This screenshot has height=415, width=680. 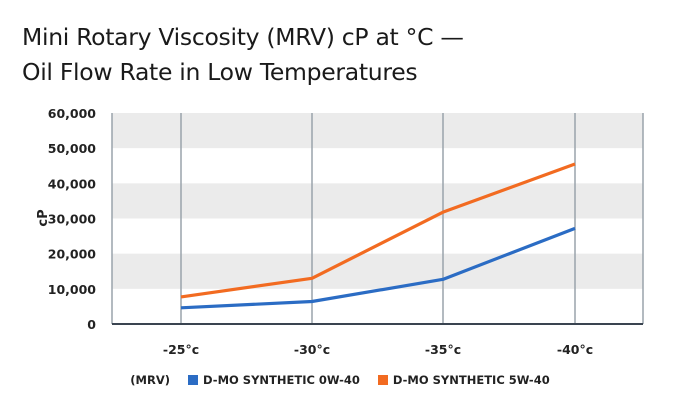 What do you see at coordinates (281, 379) in the screenshot?
I see `legend-label-0w40: D-MO SYNTHETIC 0W-40` at bounding box center [281, 379].